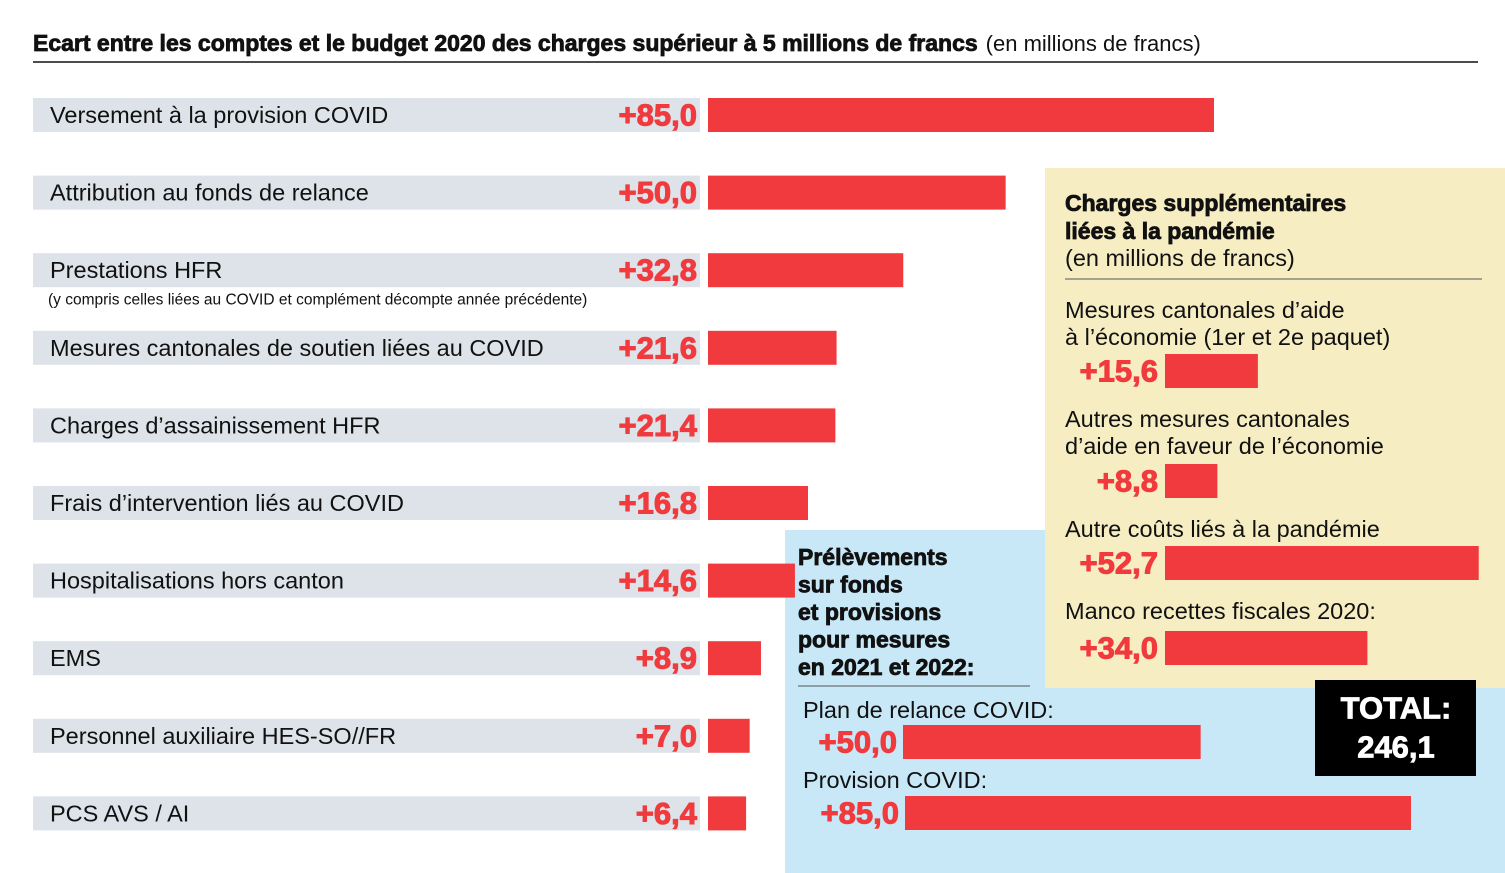  I want to click on panel-title: et provisions, so click(869, 612).